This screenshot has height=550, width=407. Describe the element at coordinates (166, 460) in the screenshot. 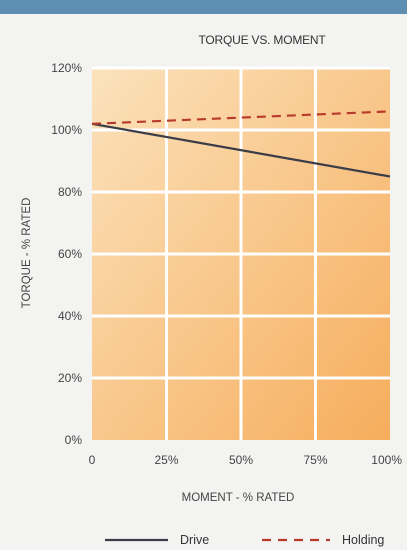

I see `x-tick-label: 25%` at that location.